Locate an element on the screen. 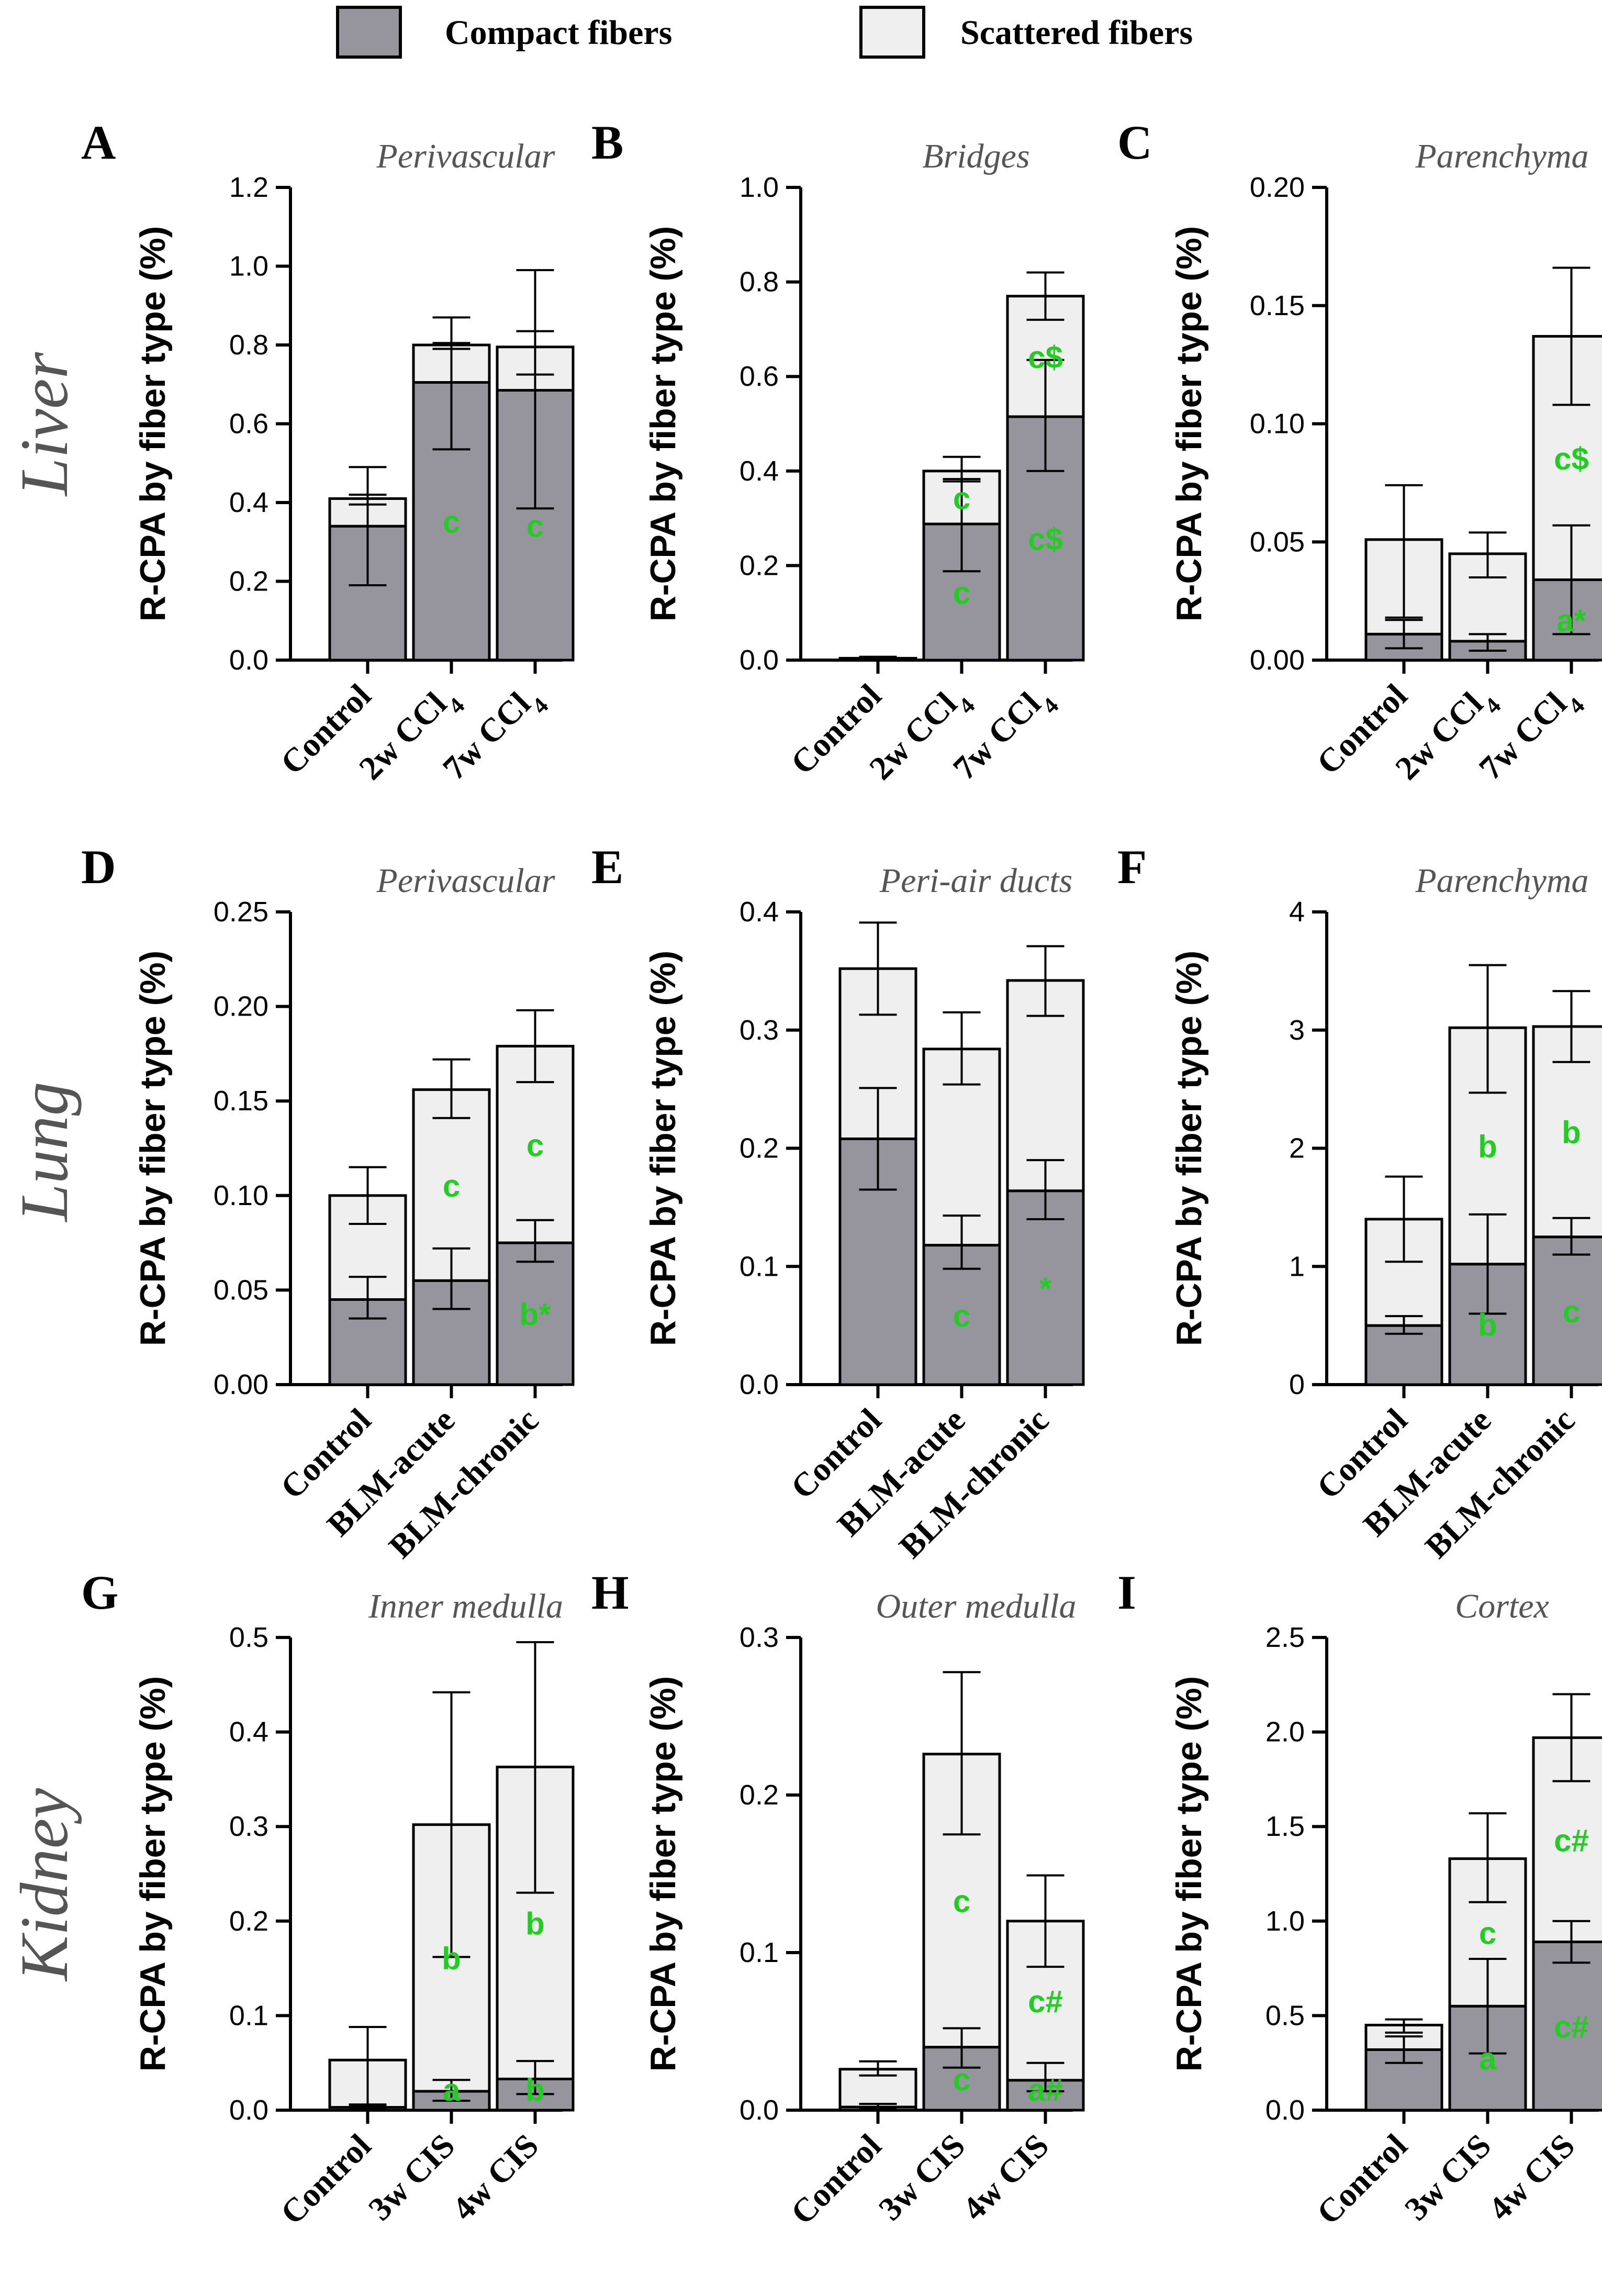  y-tick-label: 0.8 is located at coordinates (248, 345).